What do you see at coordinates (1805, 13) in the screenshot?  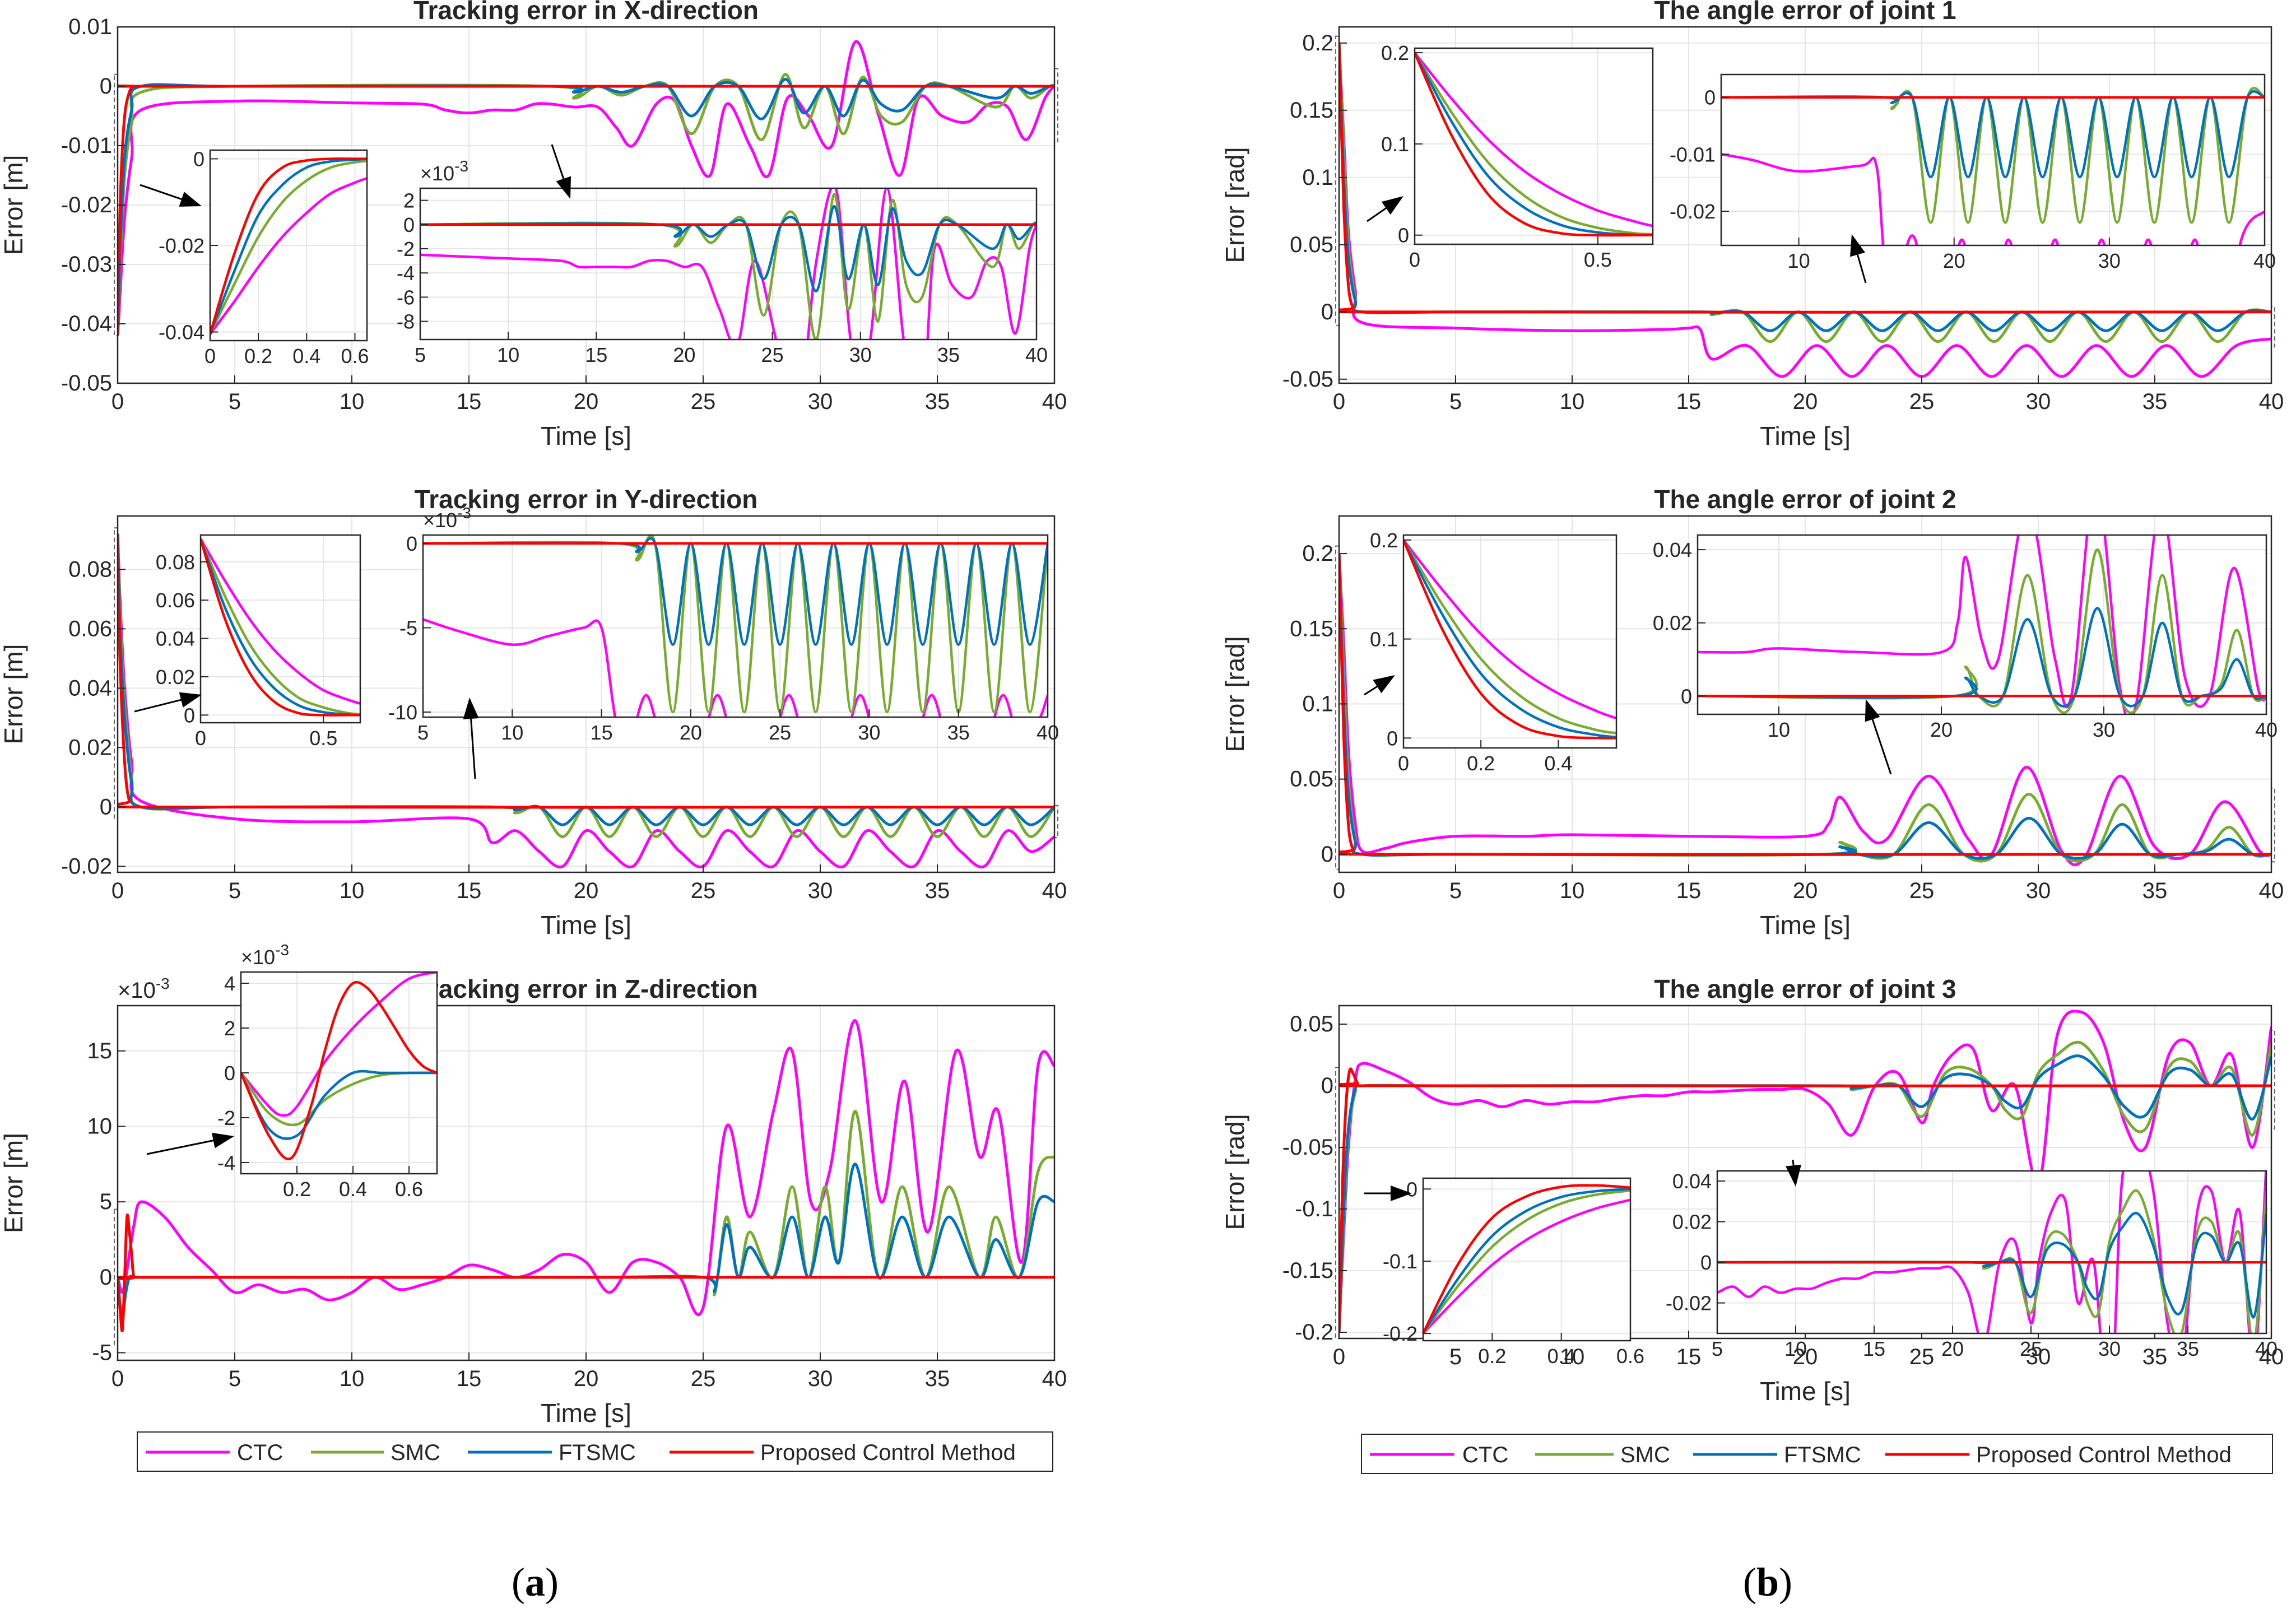 I see `chart-title: The angle error of joint 1` at bounding box center [1805, 13].